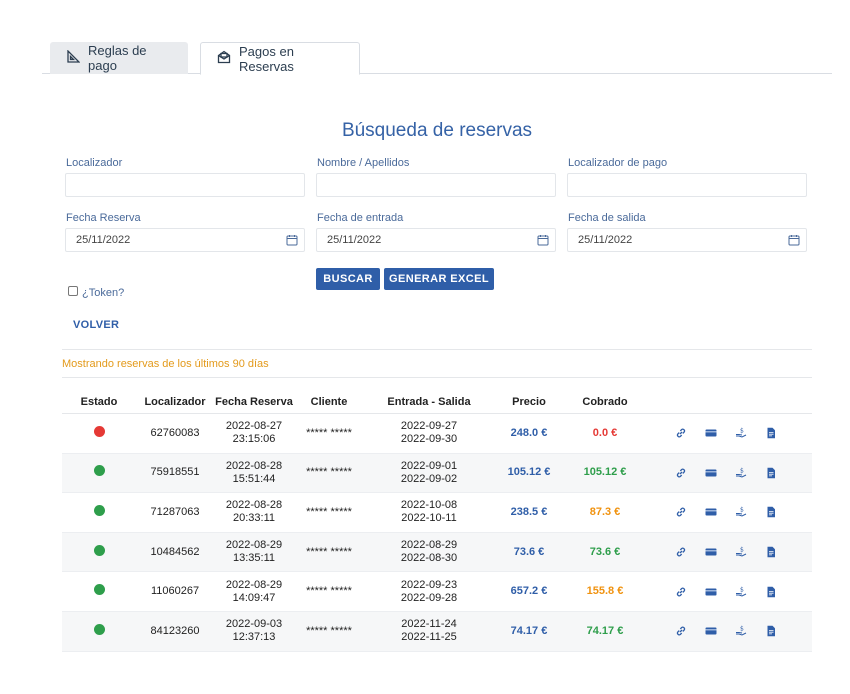 The height and width of the screenshot is (694, 850). I want to click on precio-cell: 105.12 €, so click(529, 472).